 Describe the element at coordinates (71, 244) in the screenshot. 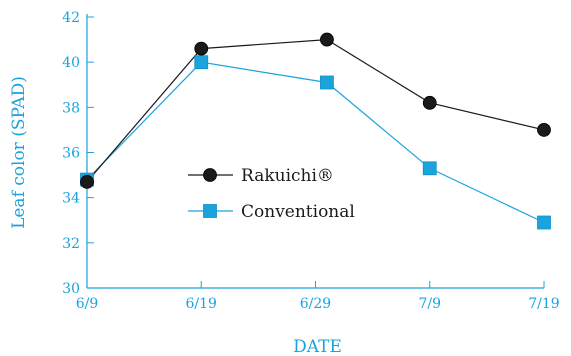

I see `y-tick-label: 32` at that location.